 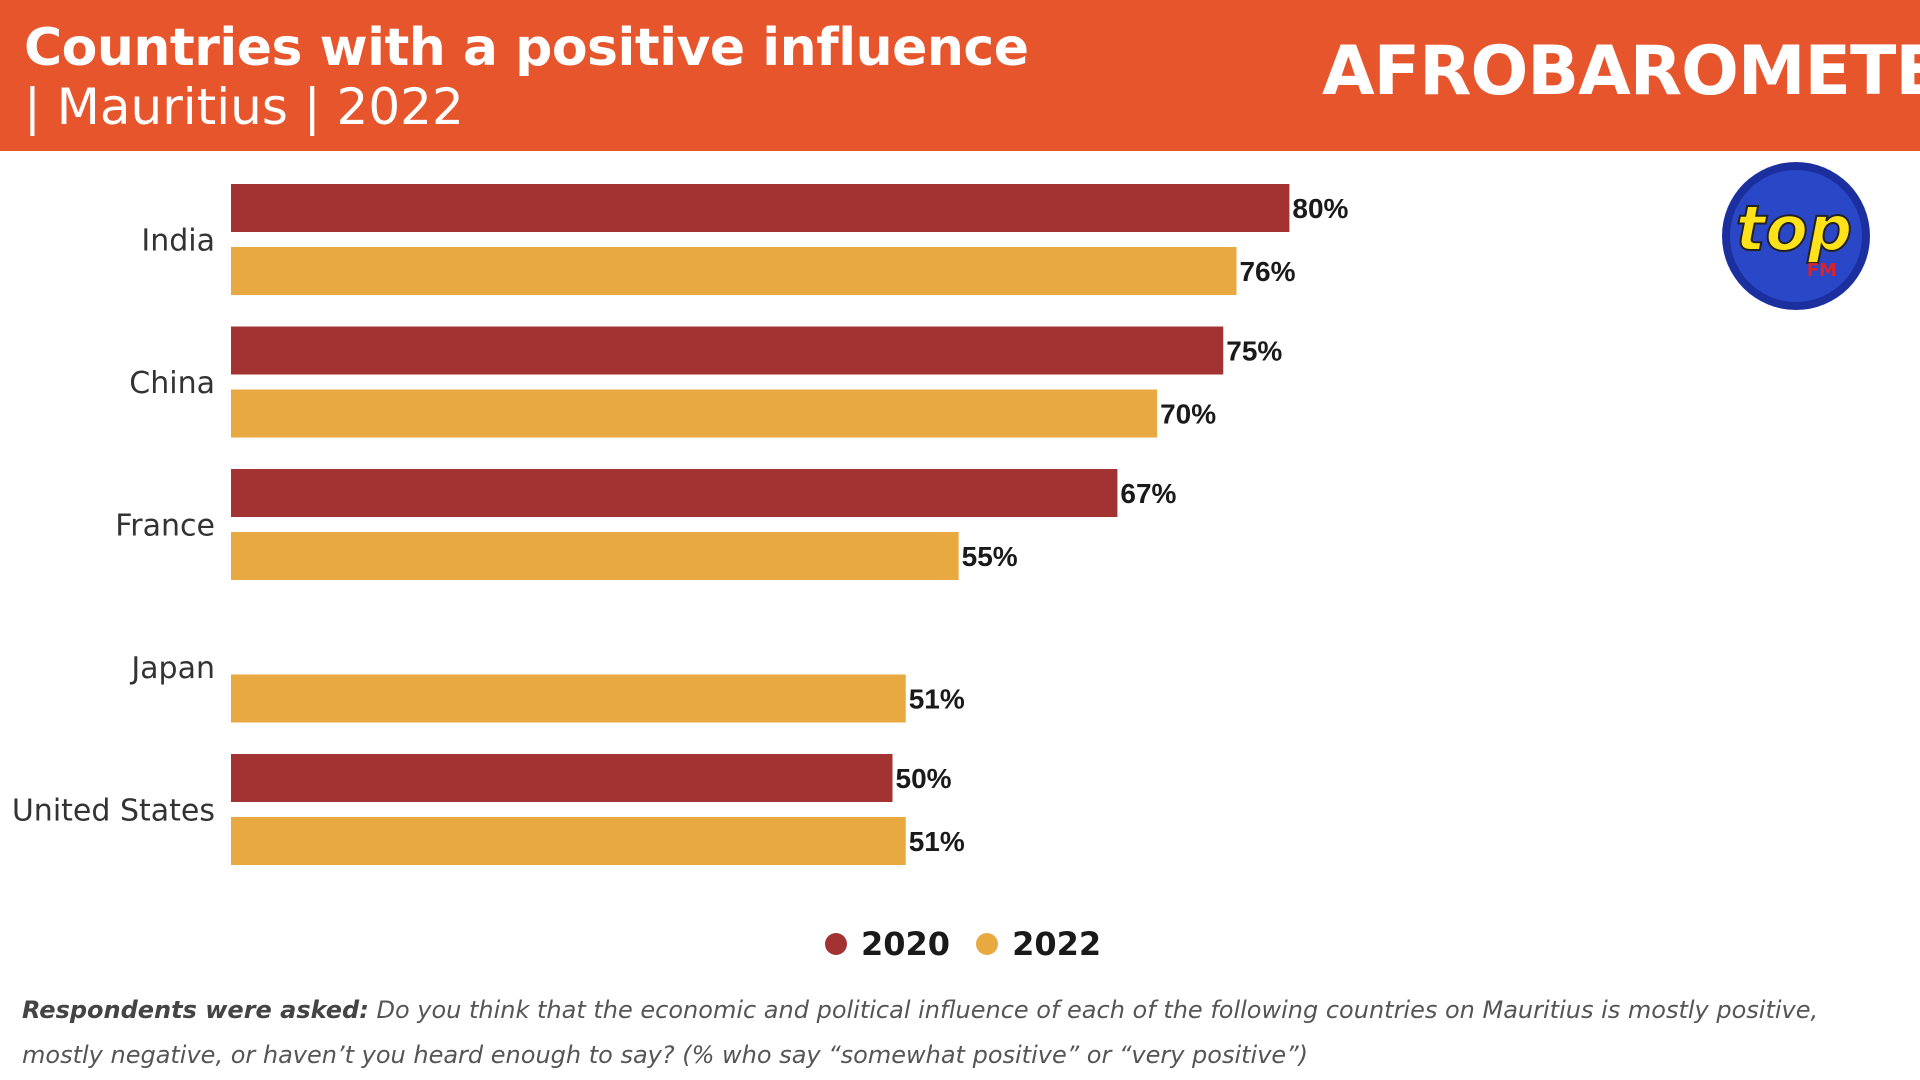 I want to click on footnote-lead: Respondents were asked:, so click(x=195, y=1010).